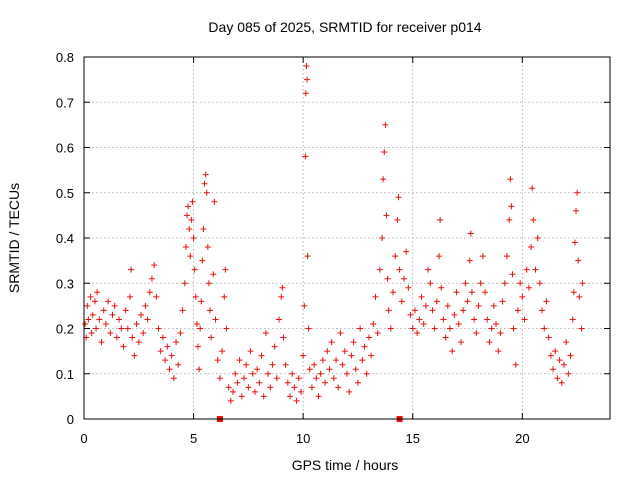 This screenshot has width=640, height=480. What do you see at coordinates (65, 238) in the screenshot?
I see `y-tick-label: 0.4` at bounding box center [65, 238].